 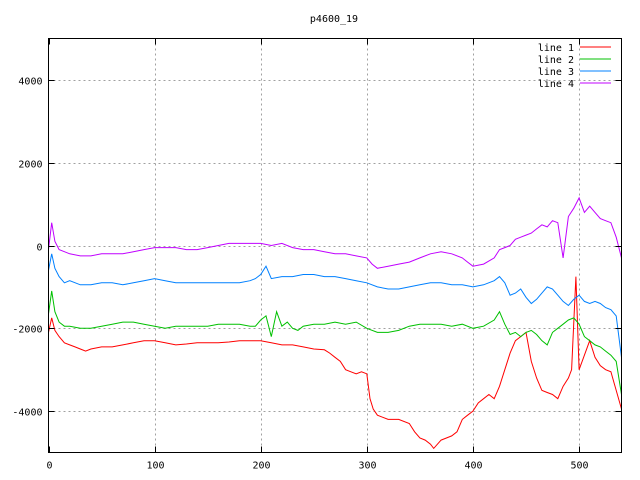 I want to click on y-tick-label: 4000, so click(x=30, y=82).